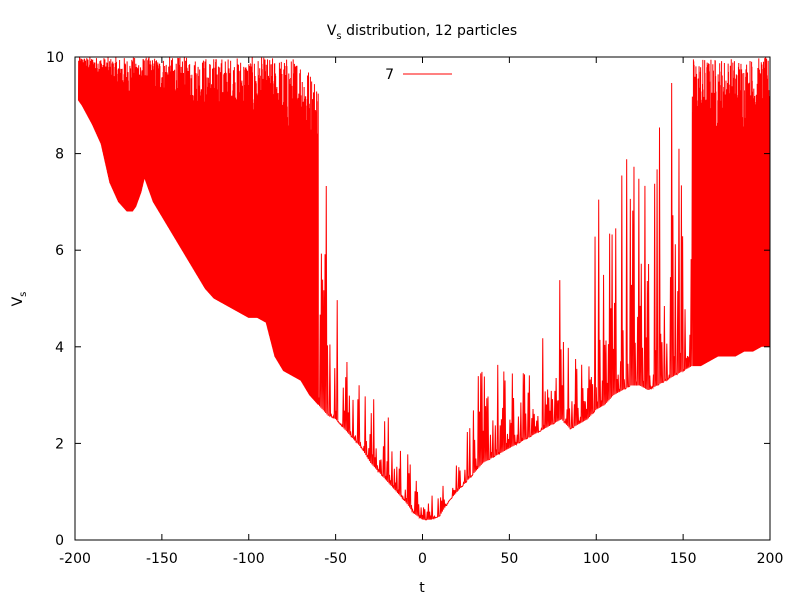 The width and height of the screenshot is (800, 600). I want to click on x-axis-label: t, so click(422, 588).